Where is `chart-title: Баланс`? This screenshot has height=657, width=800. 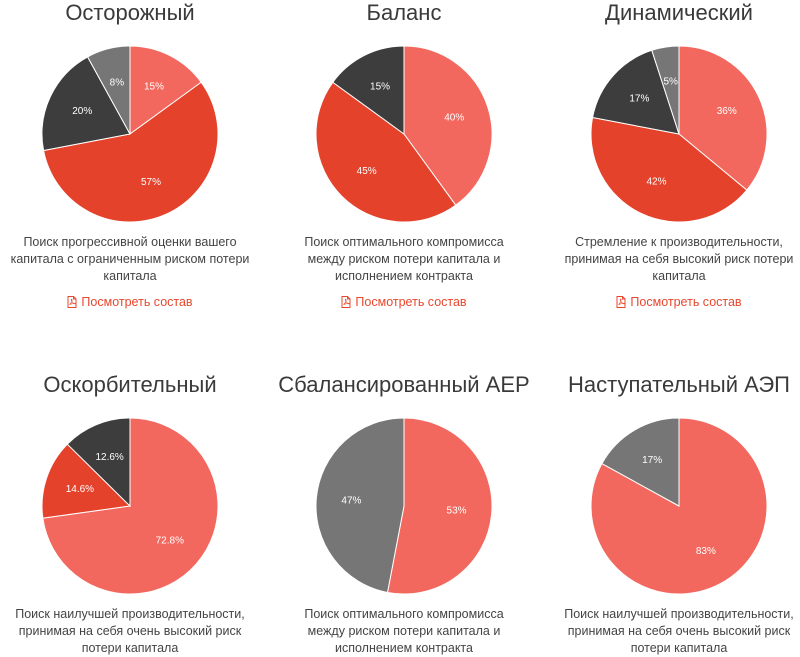
chart-title: Баланс is located at coordinates (404, 12).